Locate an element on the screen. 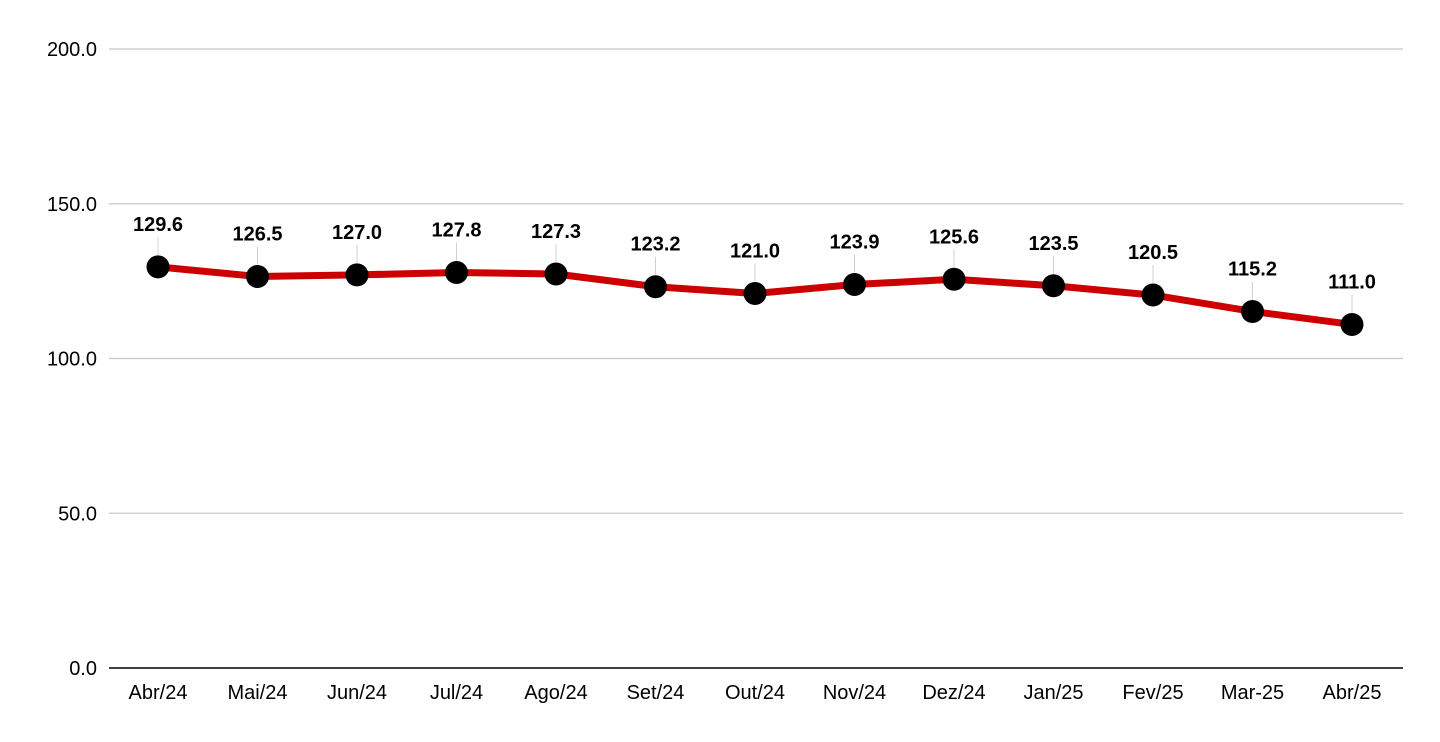  data-label: 126.5 is located at coordinates (257, 234).